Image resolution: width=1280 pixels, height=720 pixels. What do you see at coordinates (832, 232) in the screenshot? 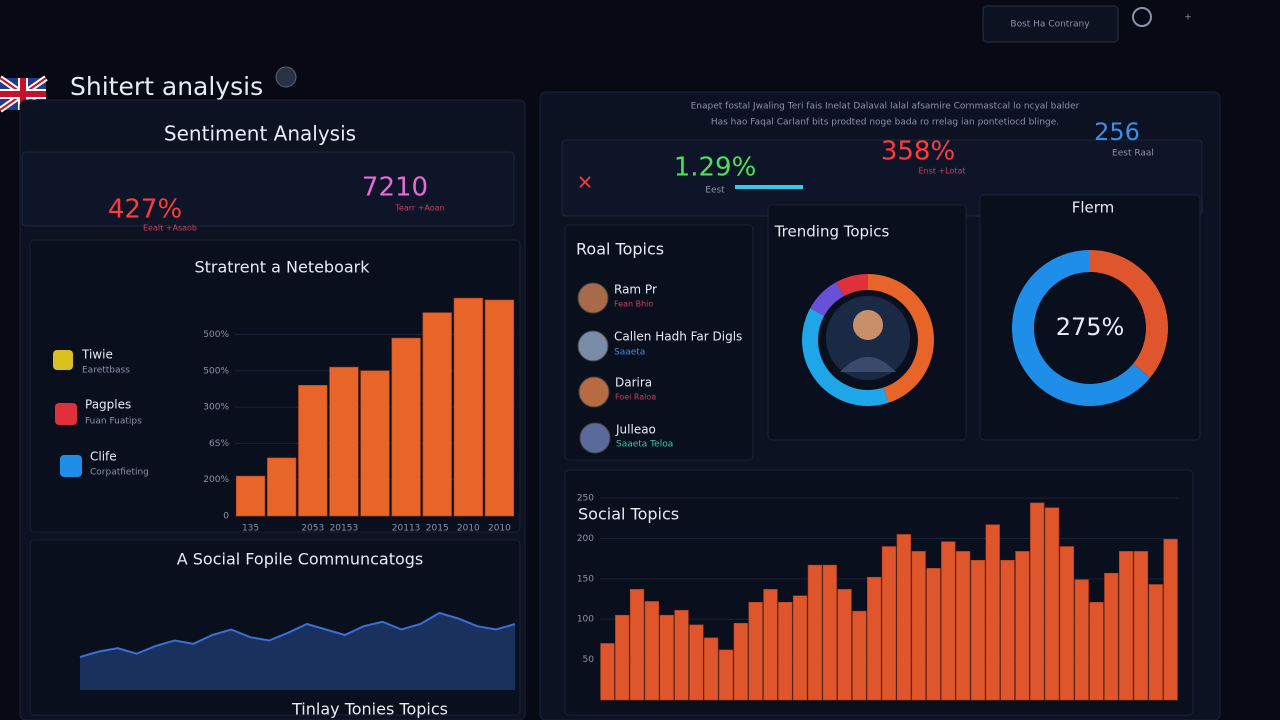
I see `chart-title: Trending Topics` at bounding box center [832, 232].